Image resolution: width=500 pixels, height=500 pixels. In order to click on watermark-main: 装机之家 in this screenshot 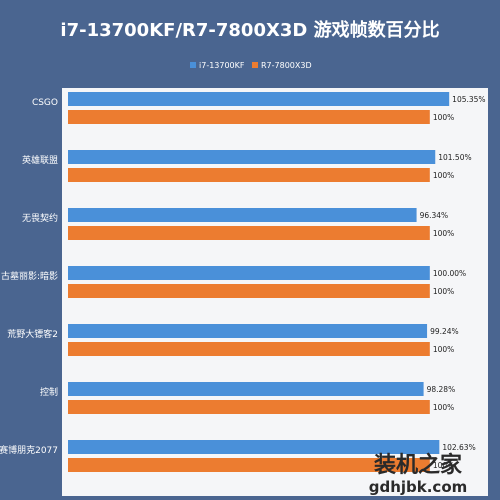, I will do `click(418, 465)`.